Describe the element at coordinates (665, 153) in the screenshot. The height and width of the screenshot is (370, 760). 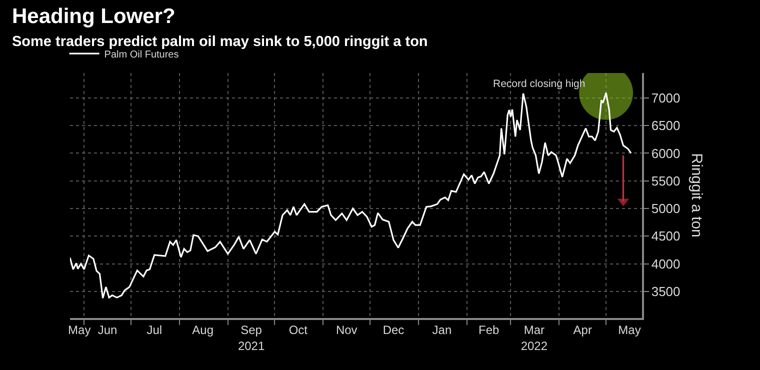
I see `y-tick-label: 6000` at that location.